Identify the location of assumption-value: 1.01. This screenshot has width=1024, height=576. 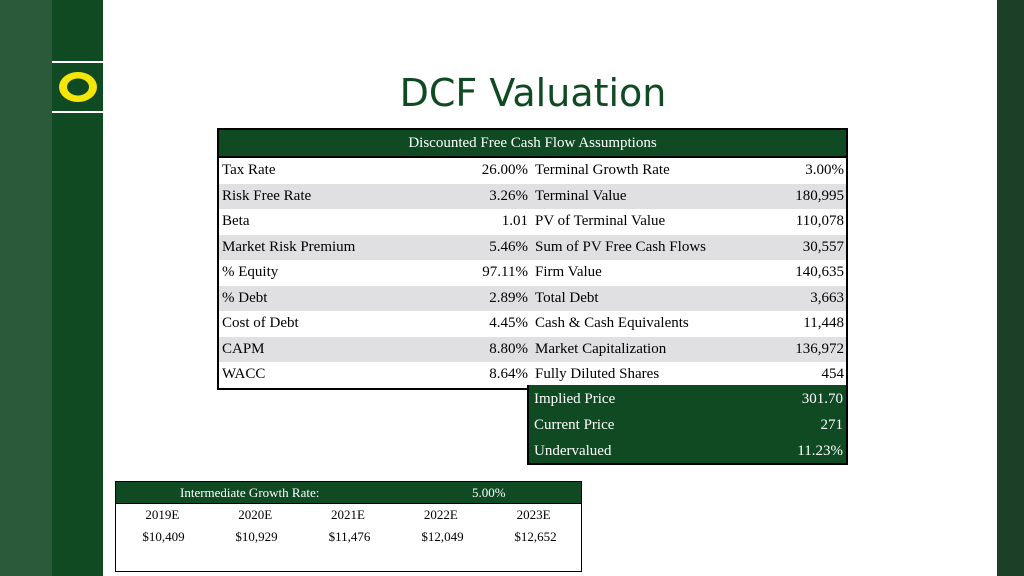
(514, 221).